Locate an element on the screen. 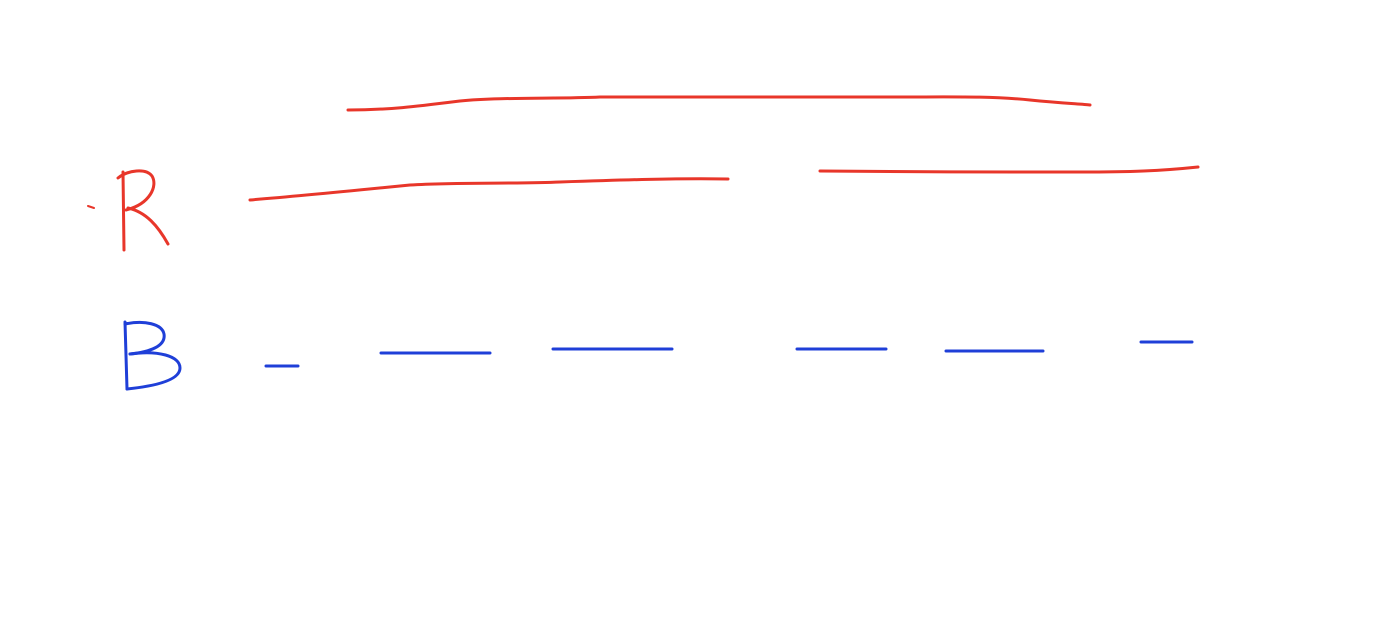 Image resolution: width=1394 pixels, height=628 pixels. label-r-stem is located at coordinates (123, 211).